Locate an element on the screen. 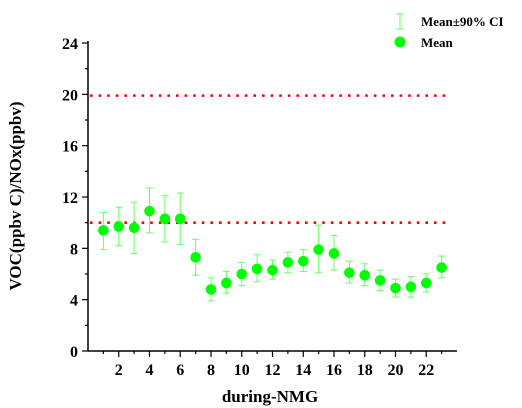 This screenshot has height=408, width=522. x-tick-label: 12 is located at coordinates (273, 370).